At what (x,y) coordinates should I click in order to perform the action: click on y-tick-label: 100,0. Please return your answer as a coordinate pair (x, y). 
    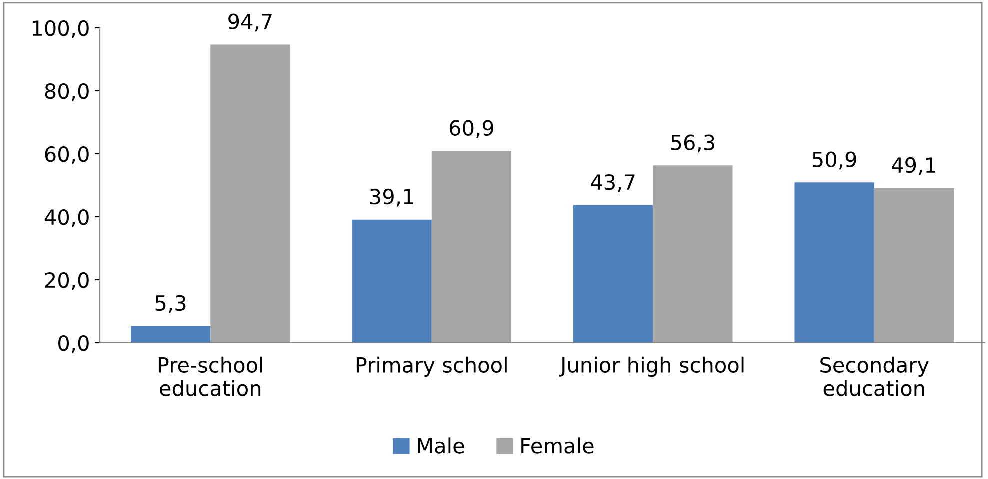
    Looking at the image, I should click on (60, 29).